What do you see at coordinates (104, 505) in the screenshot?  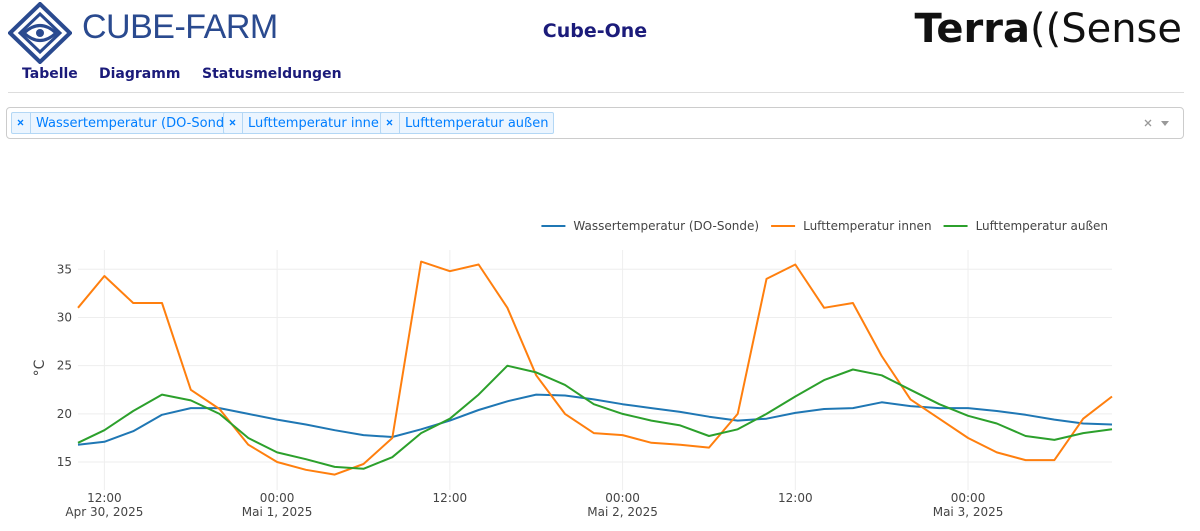 I see `x-tick-label: 12:00 Apr 30, 2025` at bounding box center [104, 505].